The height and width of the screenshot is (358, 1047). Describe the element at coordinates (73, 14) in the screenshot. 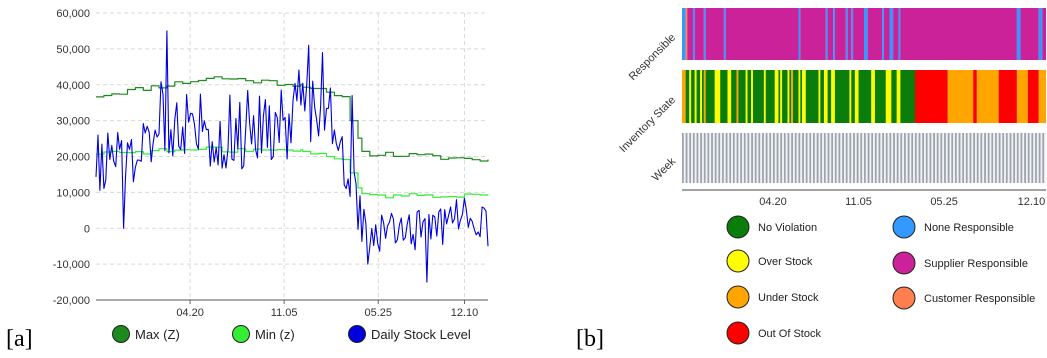

I see `y-tick-label: 60,000` at that location.